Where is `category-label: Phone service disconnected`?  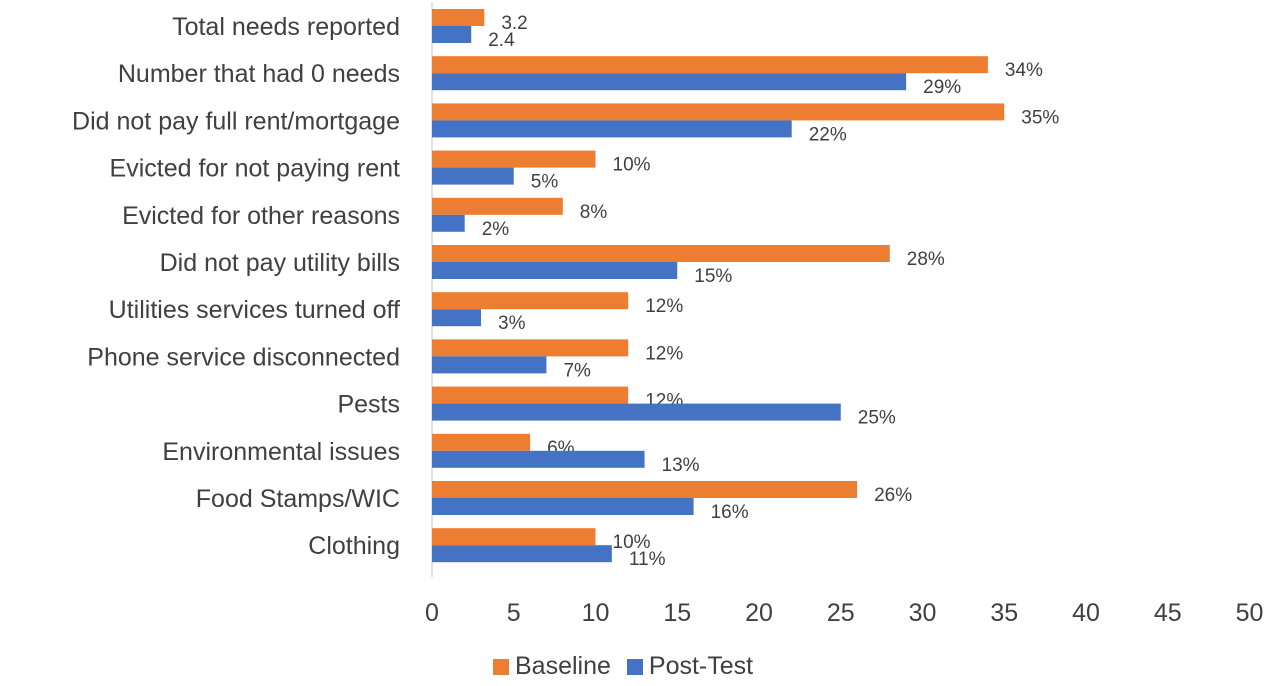
category-label: Phone service disconnected is located at coordinates (243, 357).